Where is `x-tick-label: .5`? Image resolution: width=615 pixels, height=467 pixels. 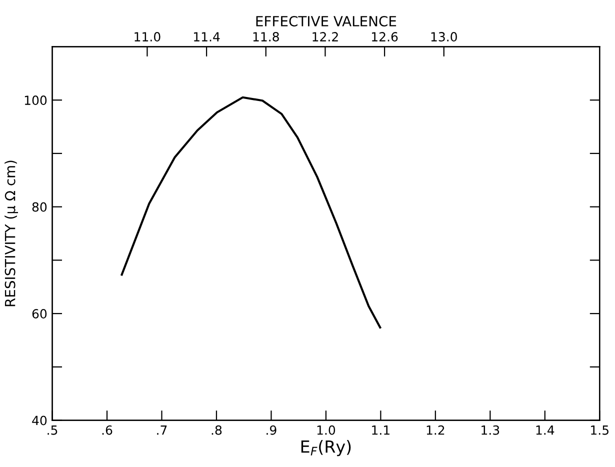
x-tick-label: .5 is located at coordinates (53, 430).